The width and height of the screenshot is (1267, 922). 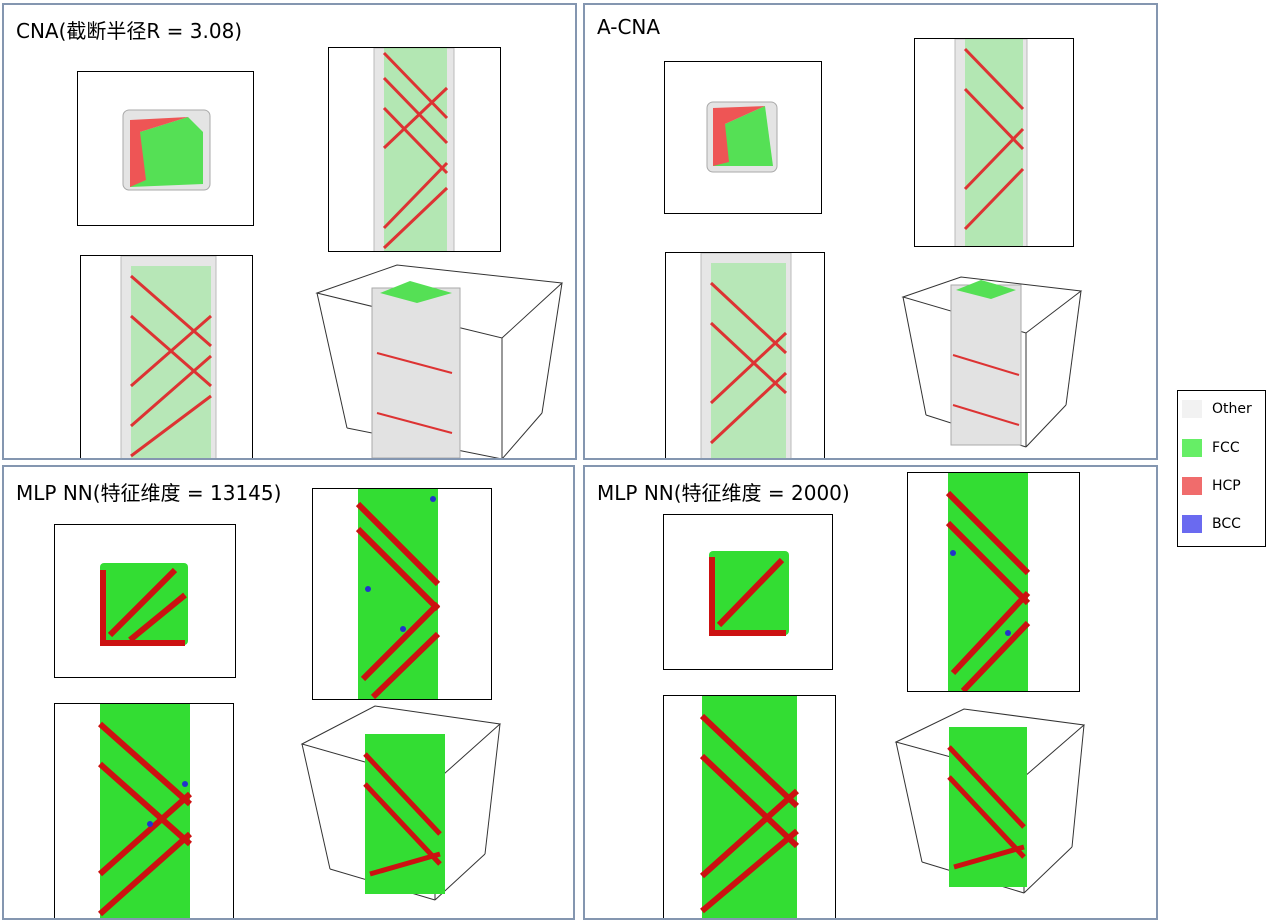 I want to click on legend-item-bcc: BCC, so click(x=1211, y=524).